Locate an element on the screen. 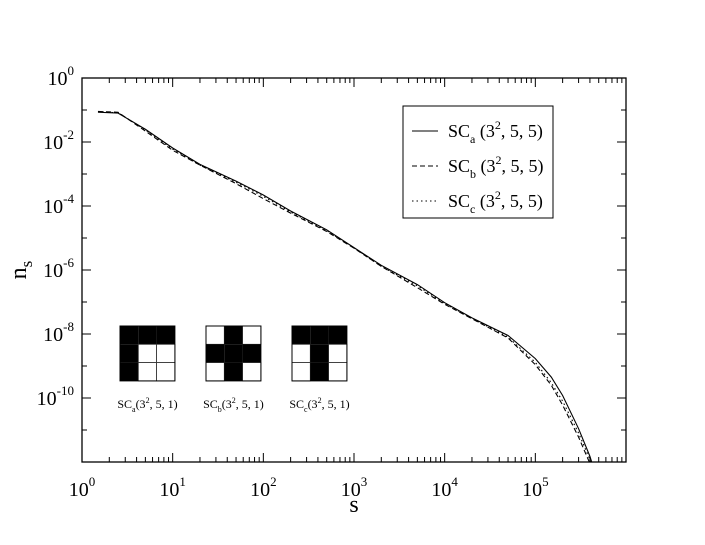 The image size is (705, 545). inset-pattern-c: SCc(32, 5, 1) is located at coordinates (319, 369).